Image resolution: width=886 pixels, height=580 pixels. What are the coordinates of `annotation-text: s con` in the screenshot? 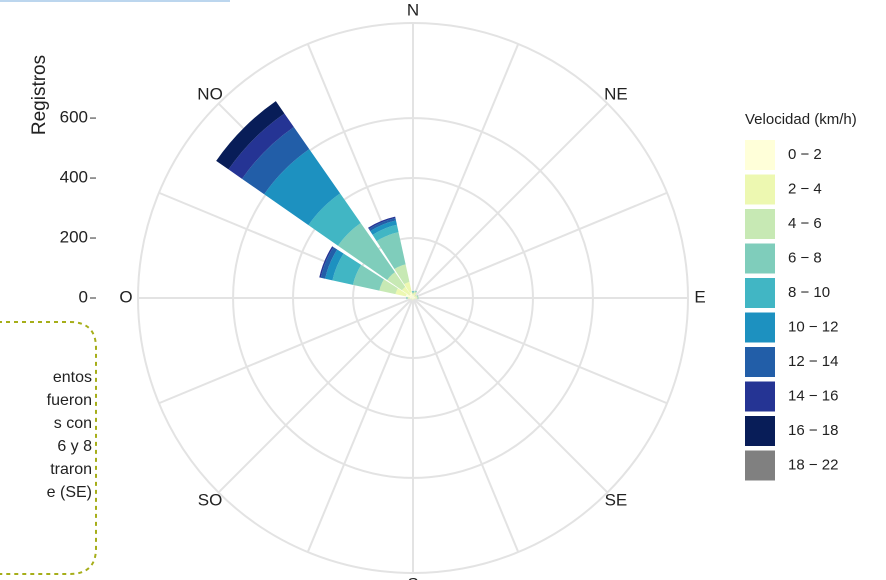 It's located at (73, 423).